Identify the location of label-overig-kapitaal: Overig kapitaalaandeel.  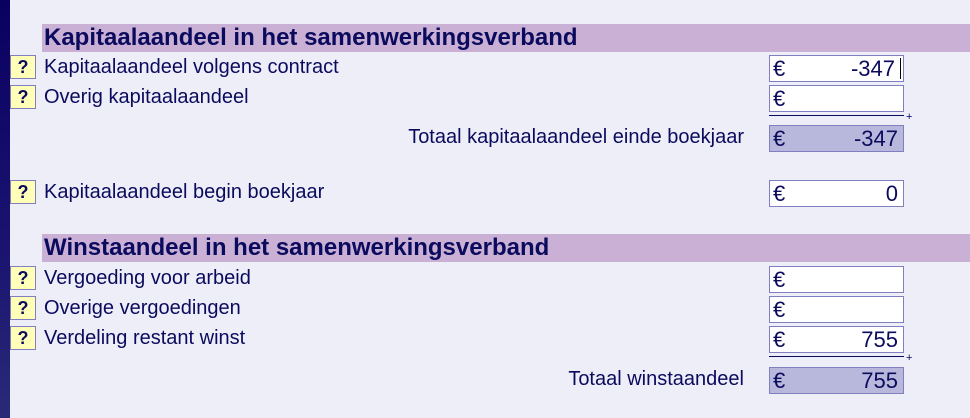
(146, 97).